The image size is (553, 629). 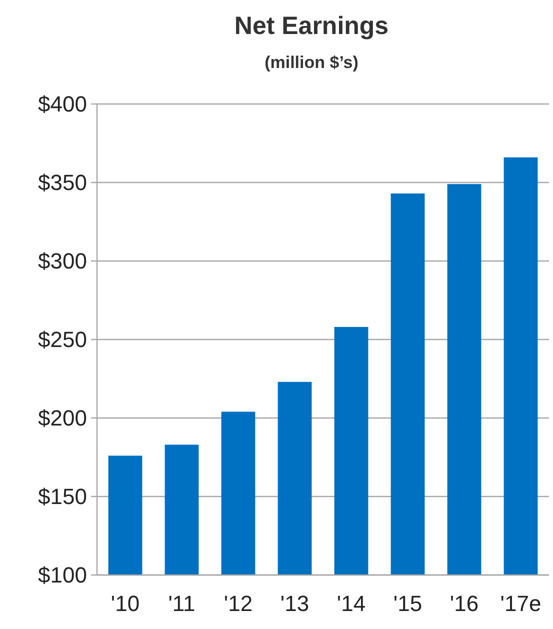 What do you see at coordinates (182, 603) in the screenshot?
I see `x-tick-label: '11` at bounding box center [182, 603].